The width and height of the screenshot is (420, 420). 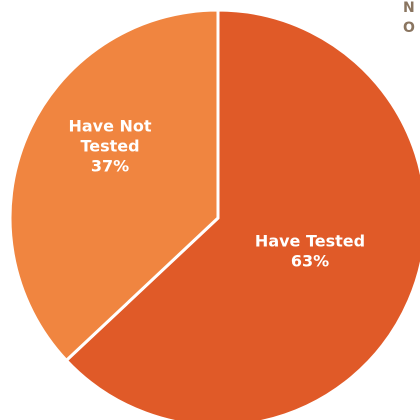 I want to click on slice-value-label-1: 37%, so click(x=110, y=166).